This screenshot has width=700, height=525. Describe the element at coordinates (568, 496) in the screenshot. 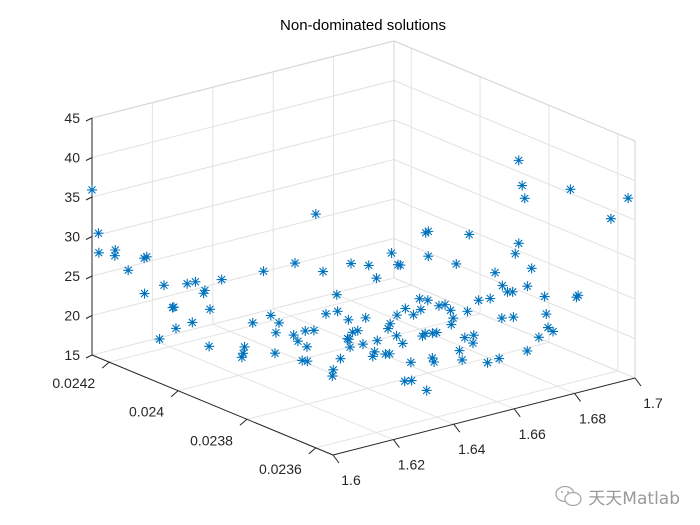

I see `wechat-icon` at that location.